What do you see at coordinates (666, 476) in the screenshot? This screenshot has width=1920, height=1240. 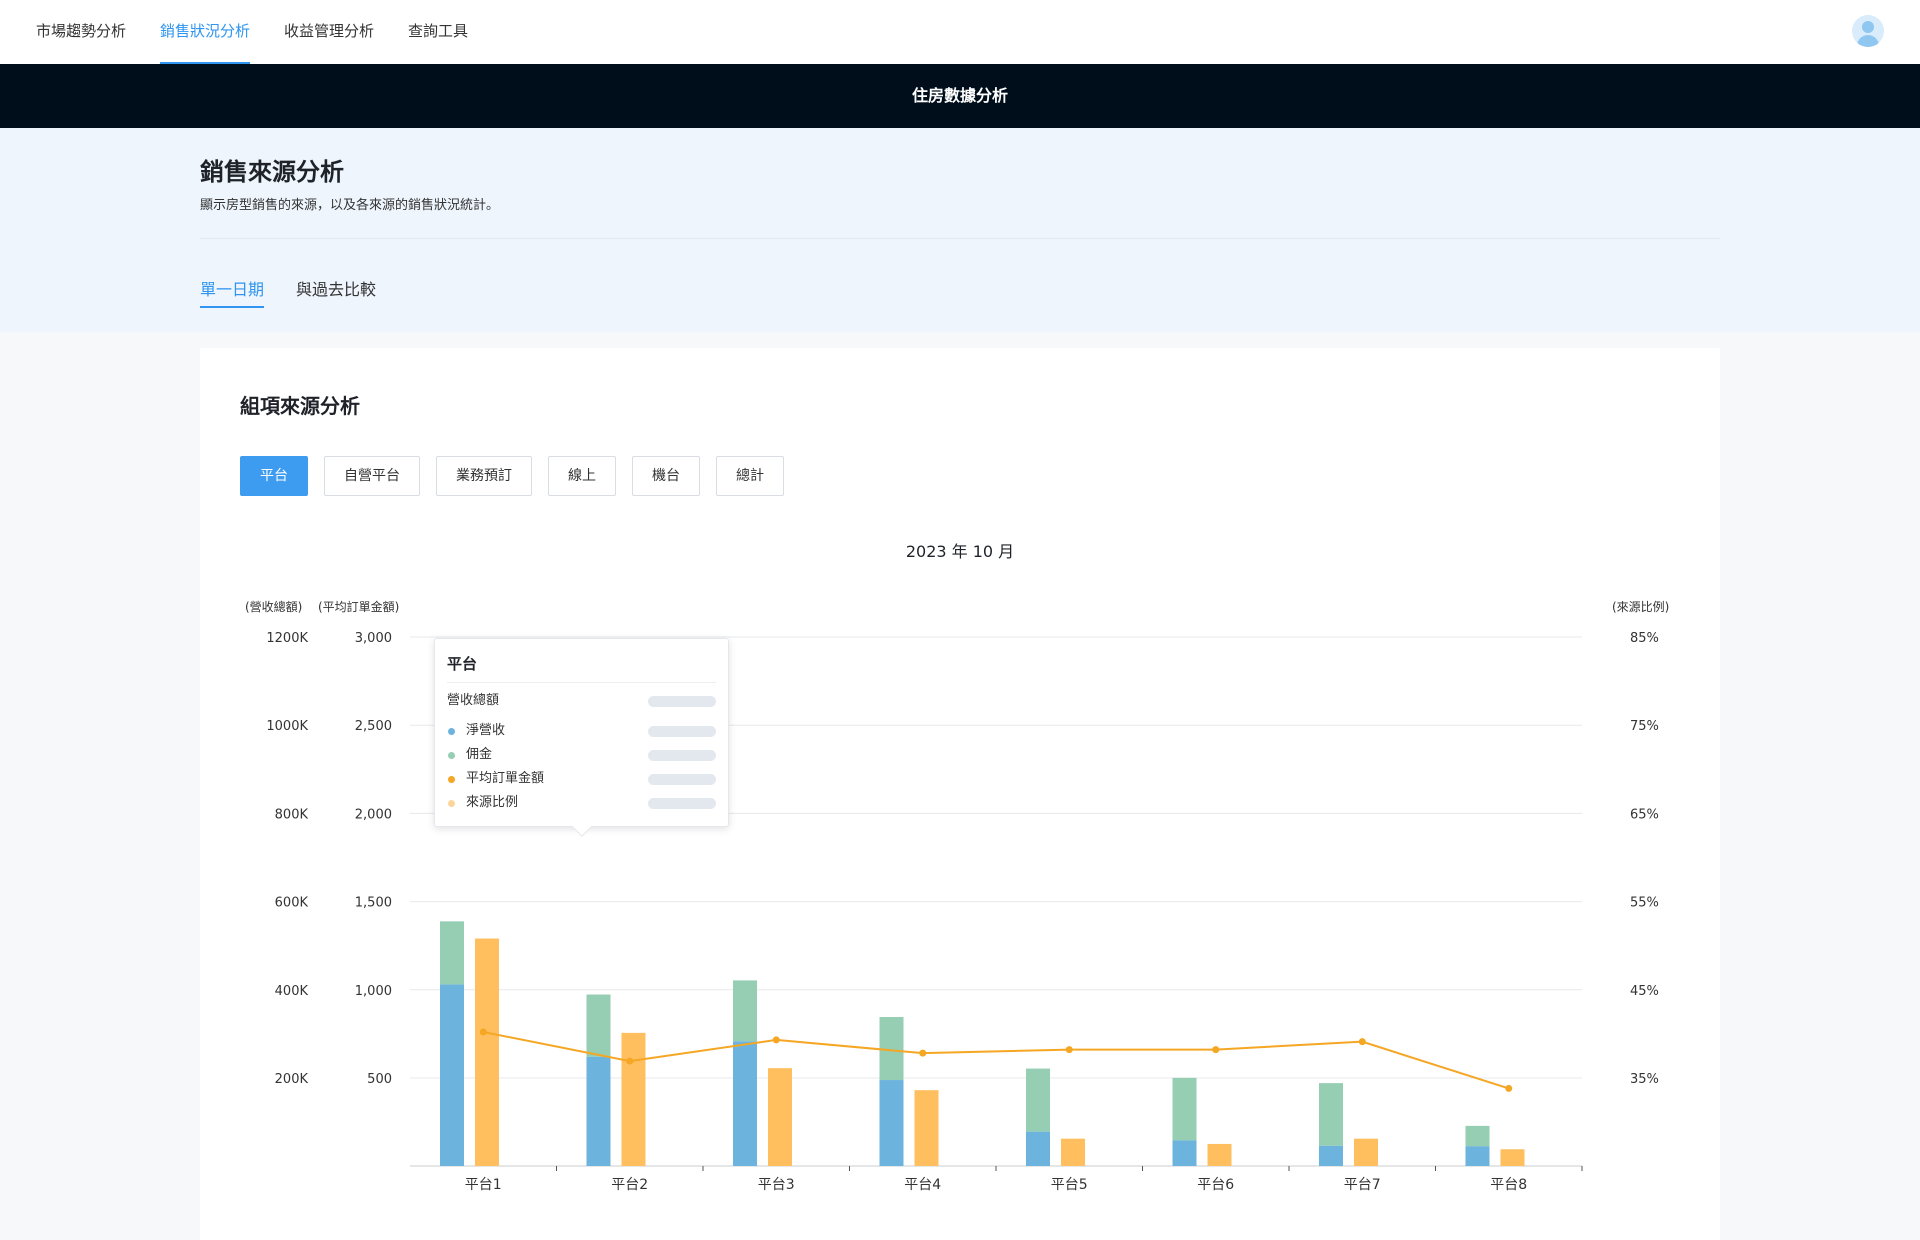 I see `filter-kiosk-button: 機台` at bounding box center [666, 476].